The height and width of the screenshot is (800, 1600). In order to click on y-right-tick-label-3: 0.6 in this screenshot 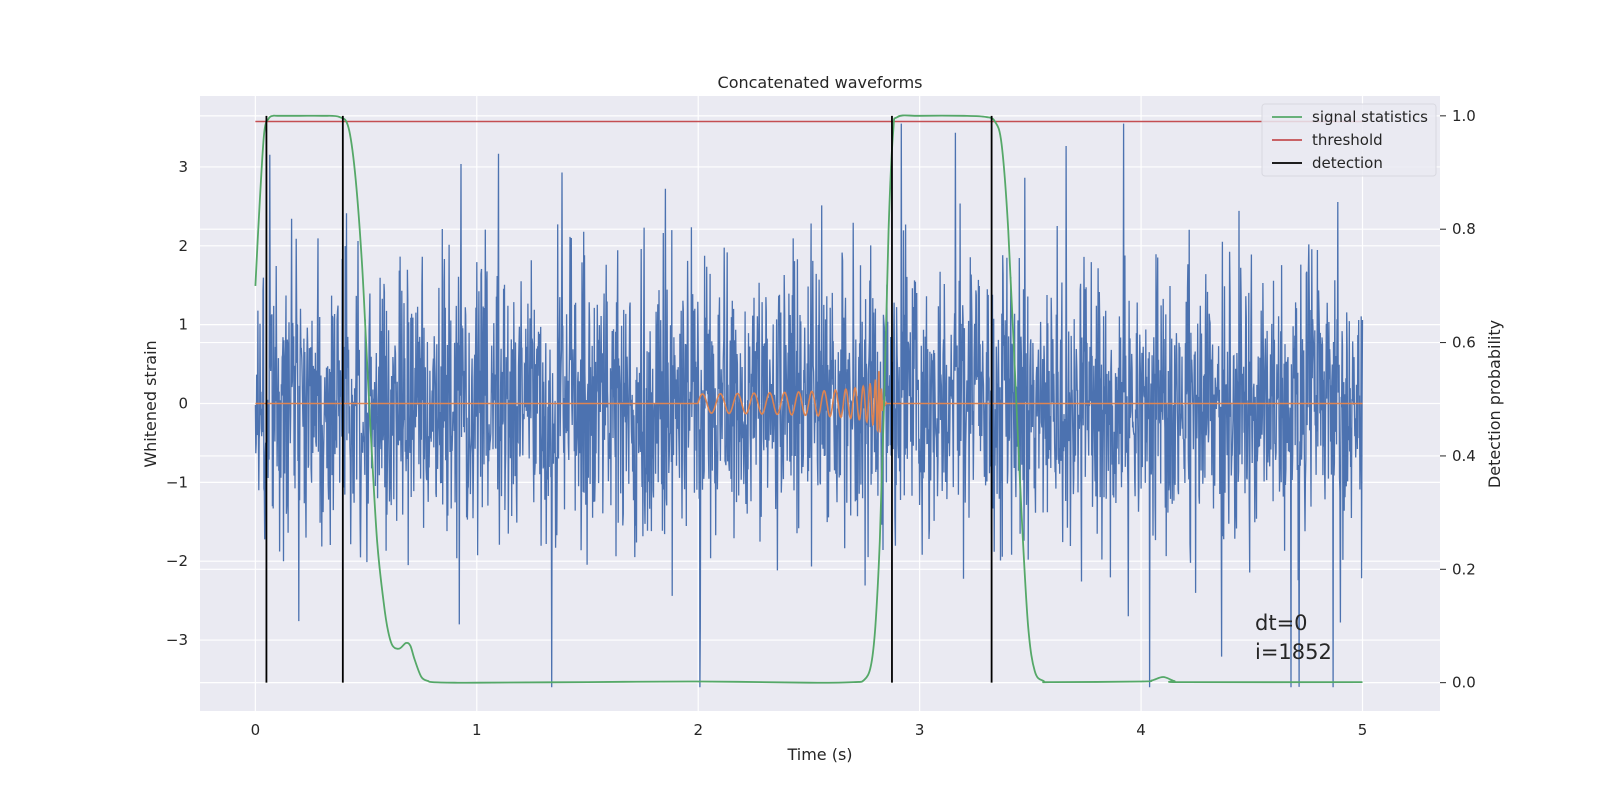, I will do `click(1464, 343)`.